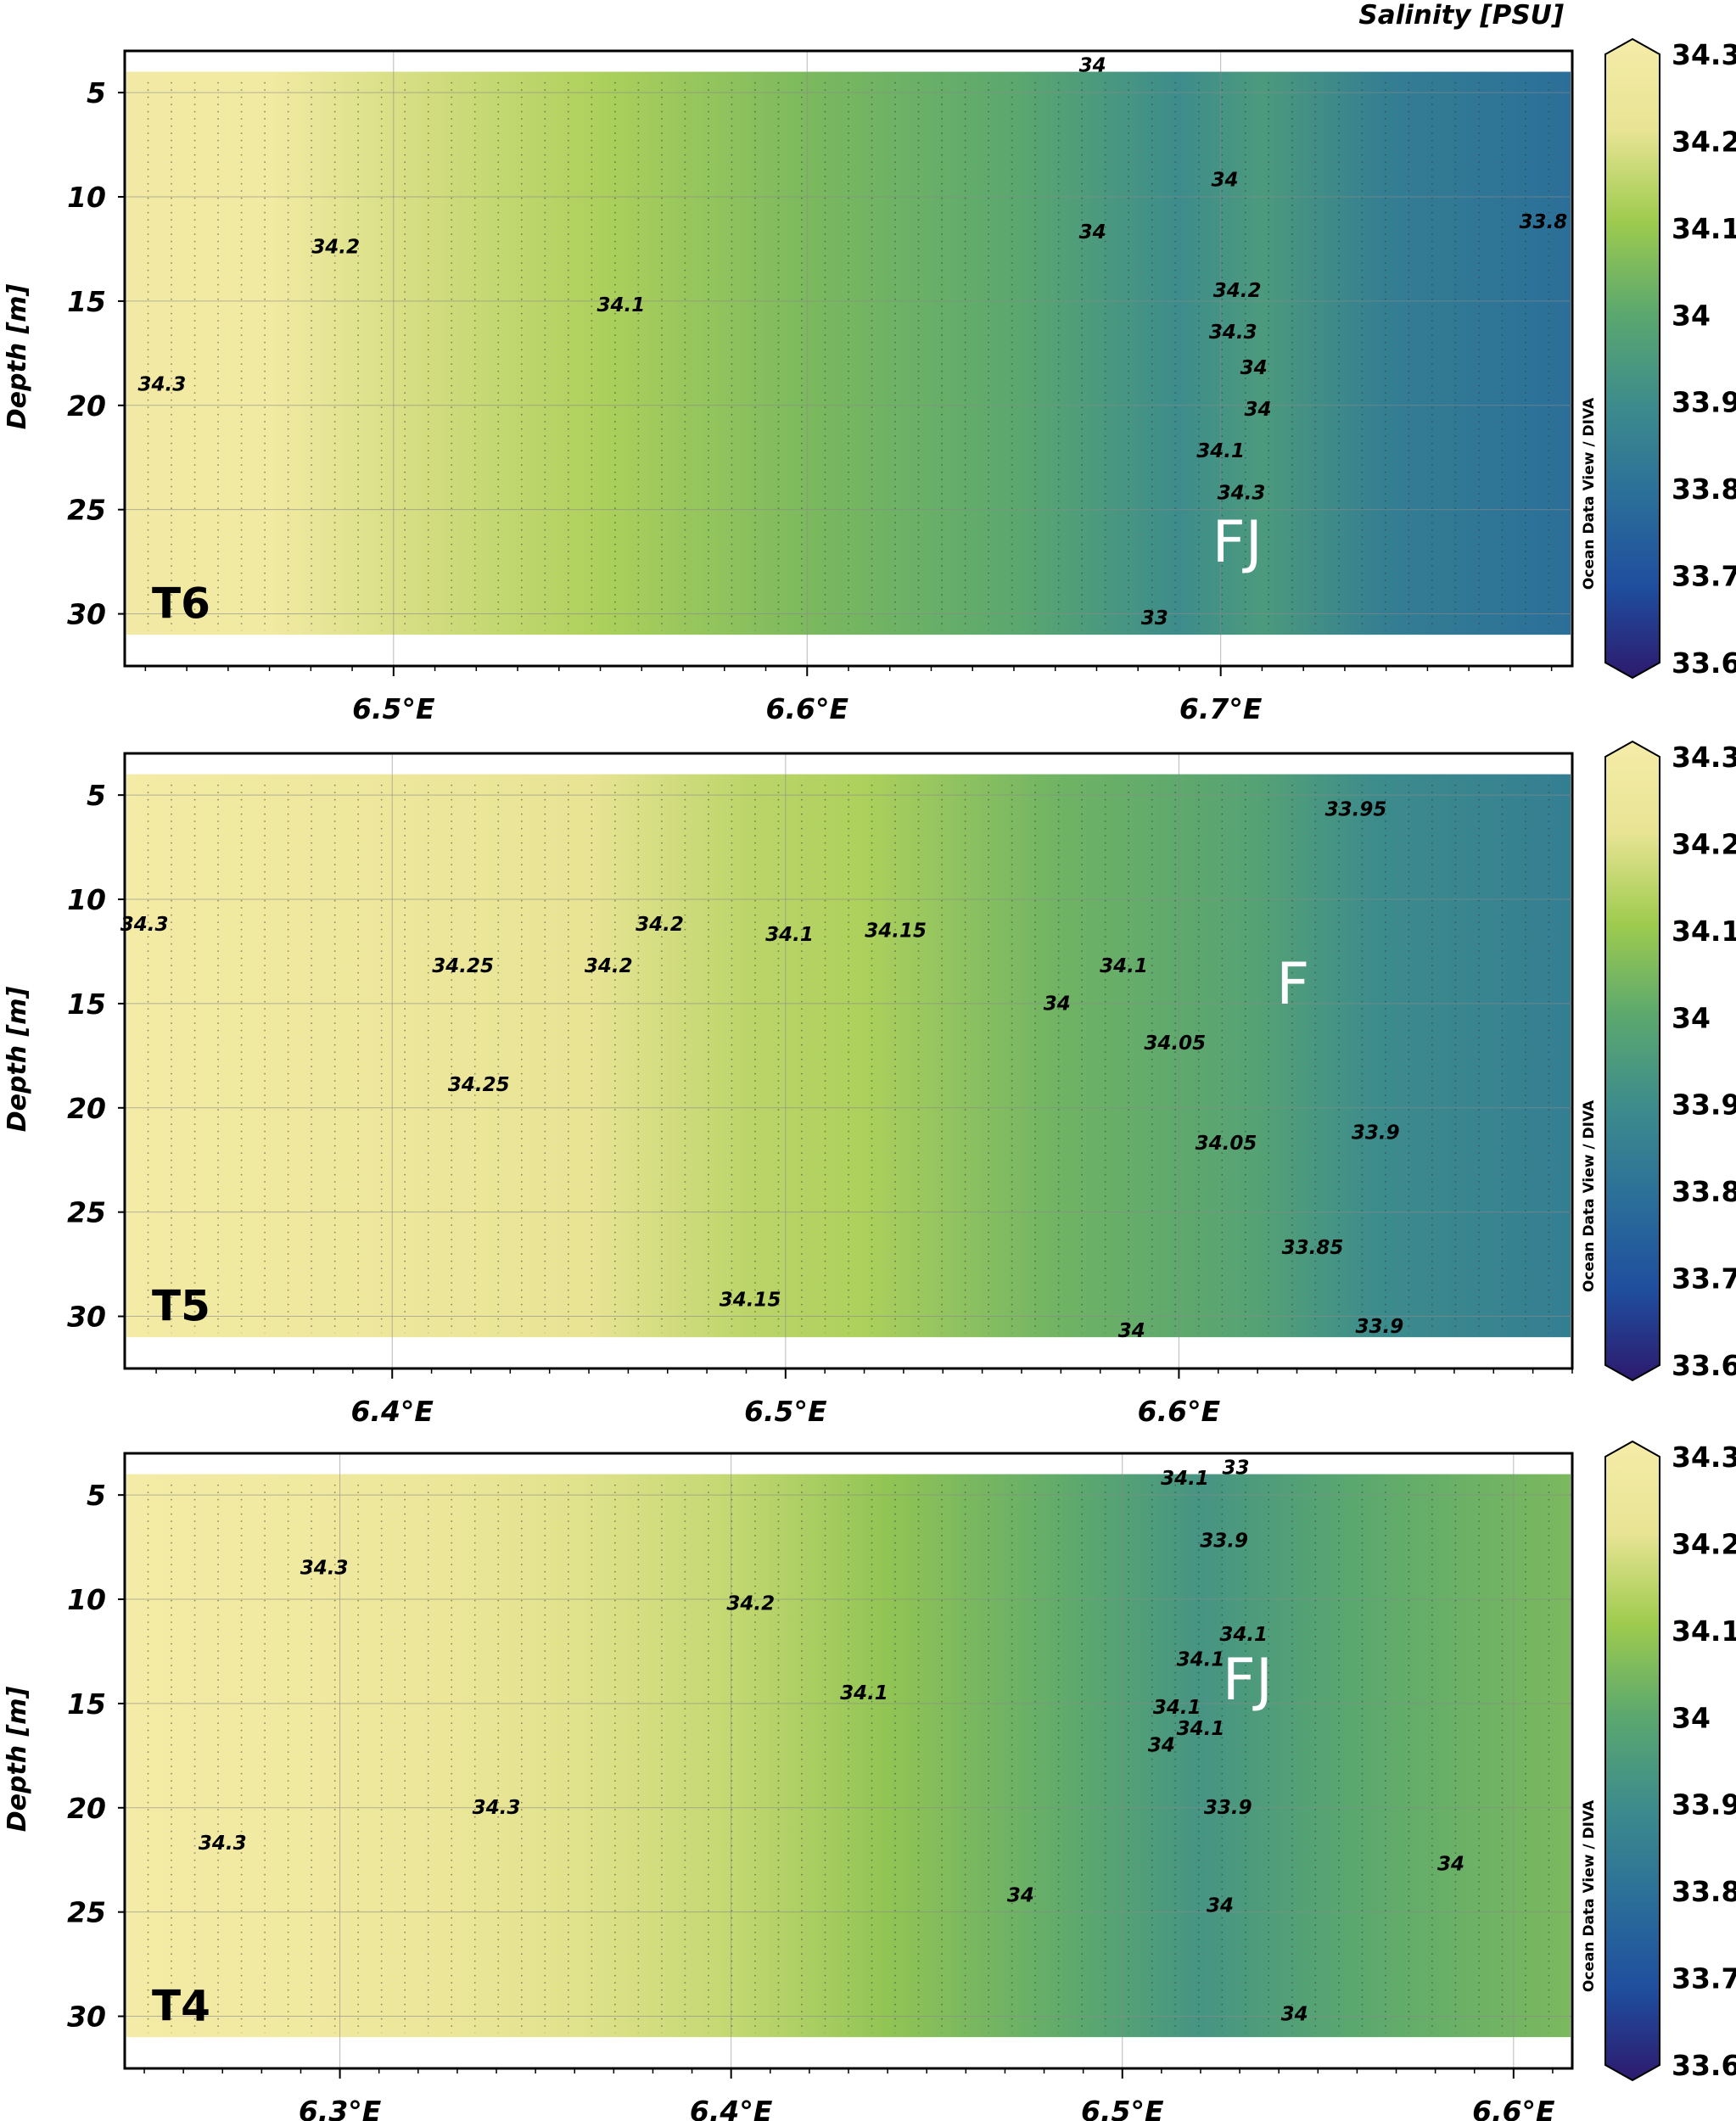 This screenshot has width=1736, height=2121. Describe the element at coordinates (340, 2108) in the screenshot. I see `x-tick-label: 6.3°E` at that location.